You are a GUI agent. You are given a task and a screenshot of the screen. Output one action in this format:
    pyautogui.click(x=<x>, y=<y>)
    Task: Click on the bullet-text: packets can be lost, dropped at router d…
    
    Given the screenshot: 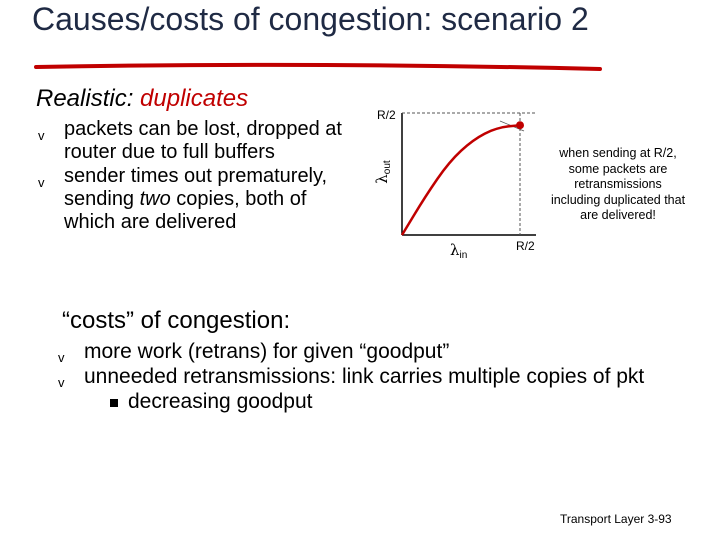 What is the action you would take?
    pyautogui.click(x=203, y=140)
    